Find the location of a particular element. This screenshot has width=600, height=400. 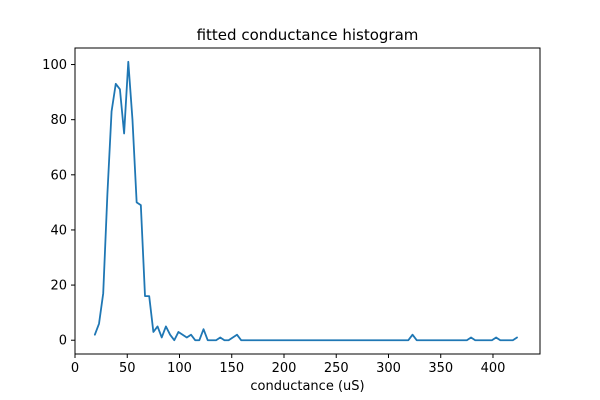

x-tick-label: 400 is located at coordinates (493, 368).